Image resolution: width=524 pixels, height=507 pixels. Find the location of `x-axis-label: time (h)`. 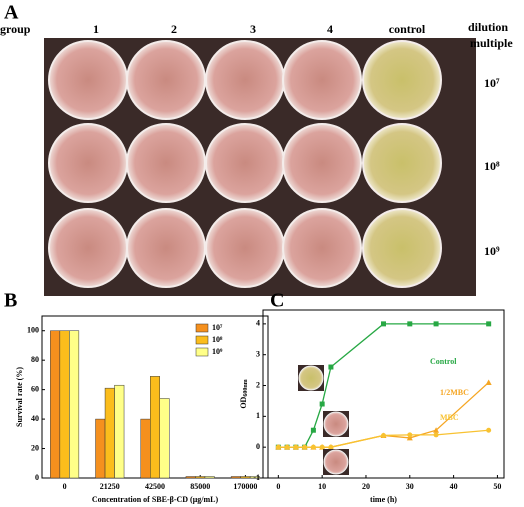

x-axis-label: time (h) is located at coordinates (383, 499).